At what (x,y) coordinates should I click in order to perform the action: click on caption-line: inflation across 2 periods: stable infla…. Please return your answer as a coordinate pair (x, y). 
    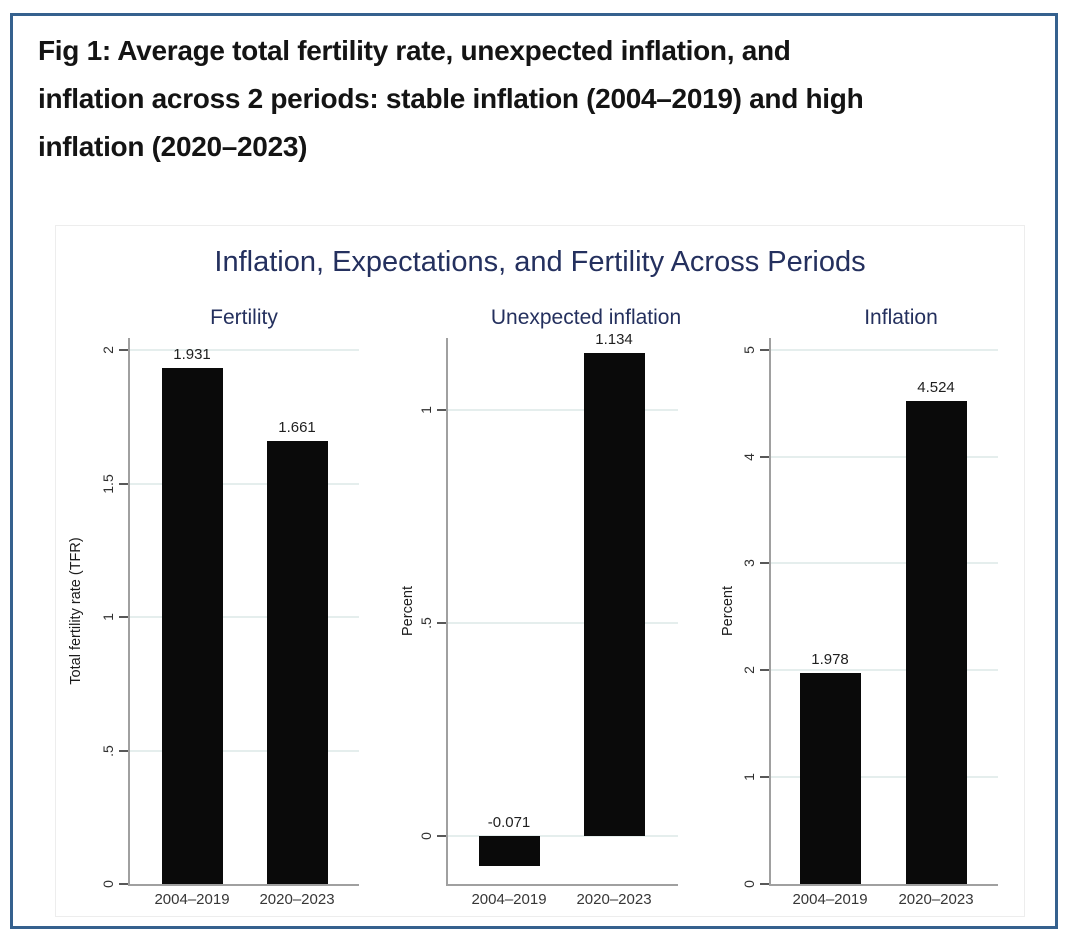
    Looking at the image, I should click on (451, 98).